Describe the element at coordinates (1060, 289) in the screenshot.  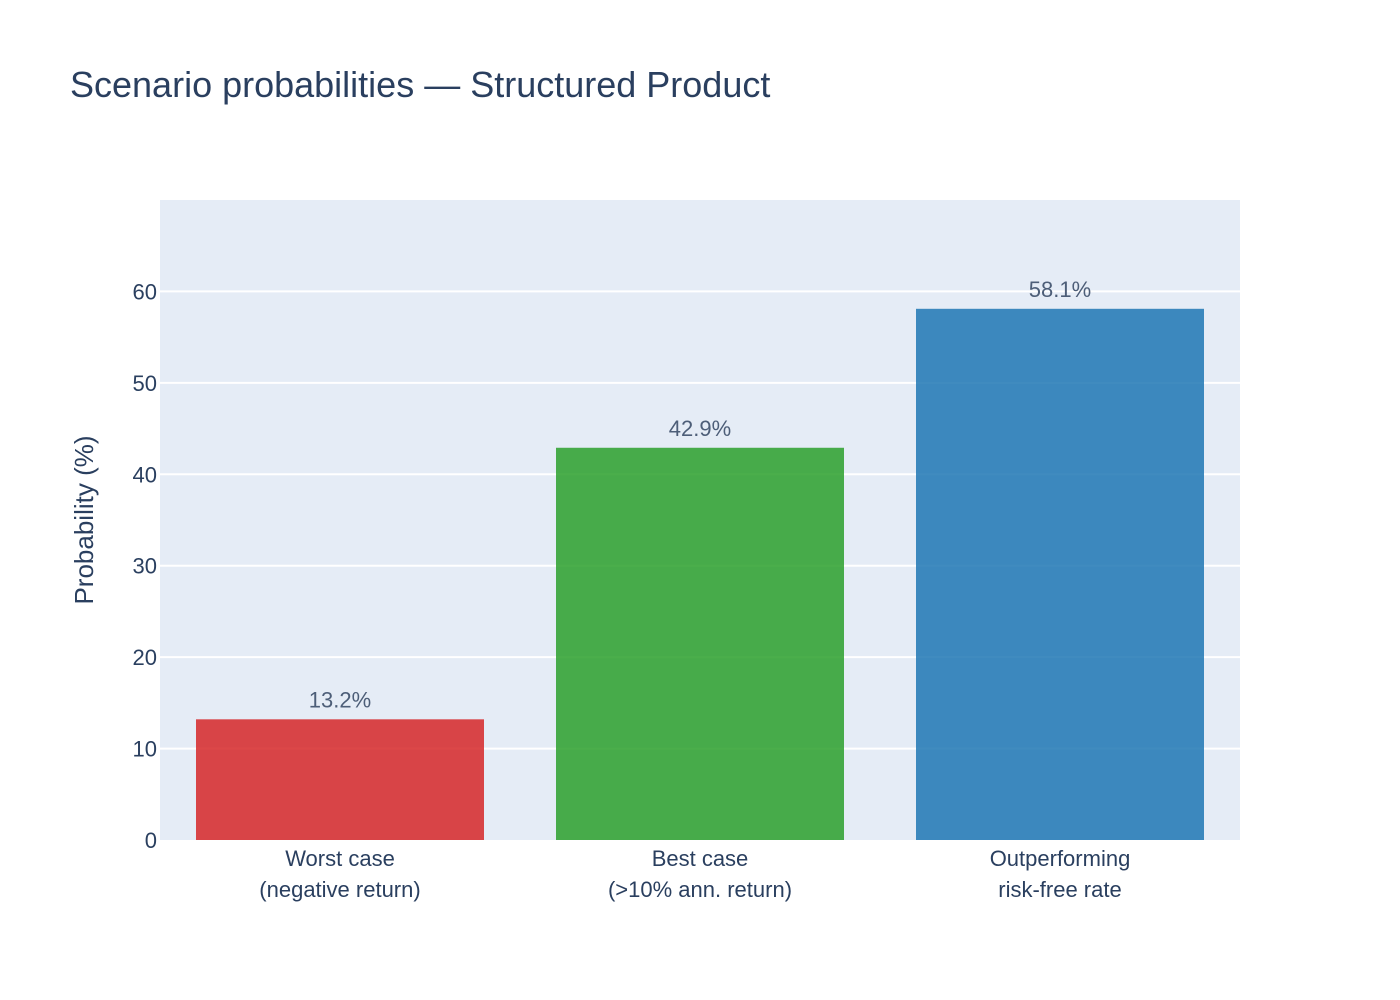
I see `data-label: 58.1%` at that location.